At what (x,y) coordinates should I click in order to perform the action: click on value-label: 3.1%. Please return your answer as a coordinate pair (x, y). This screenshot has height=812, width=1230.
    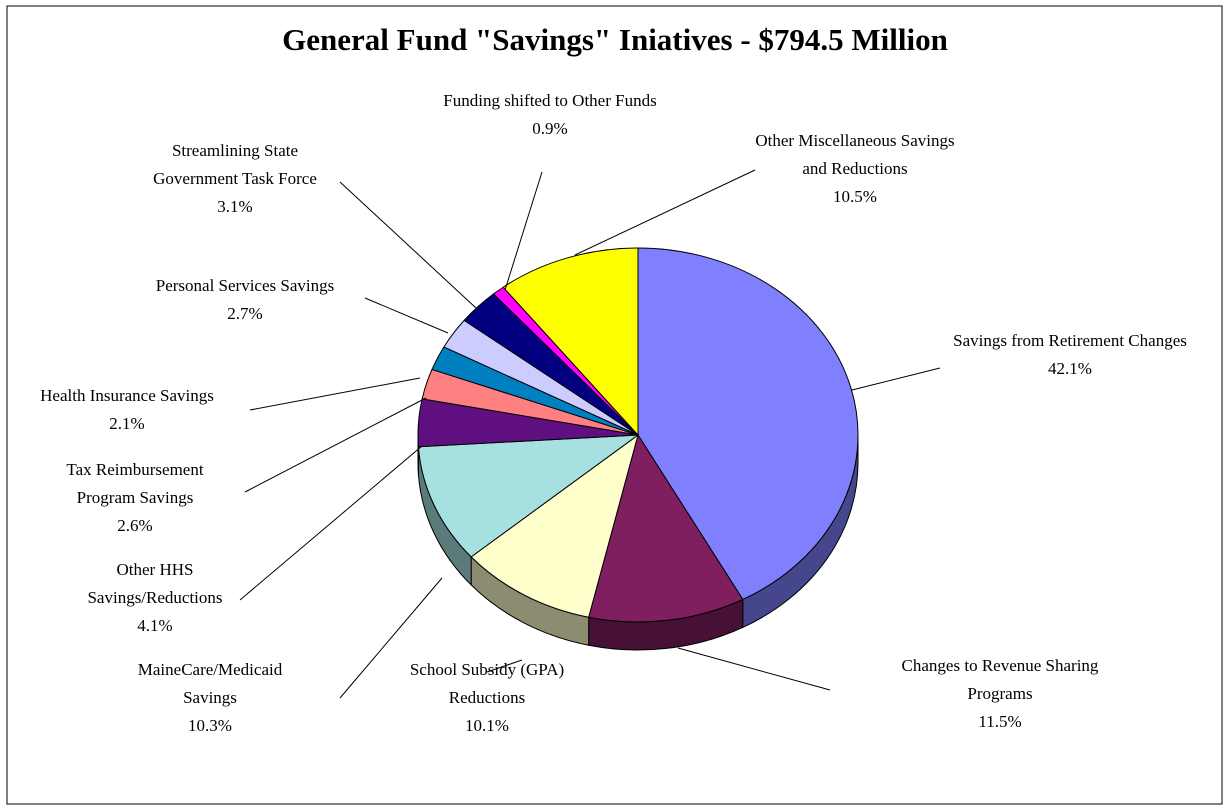
    Looking at the image, I should click on (235, 206).